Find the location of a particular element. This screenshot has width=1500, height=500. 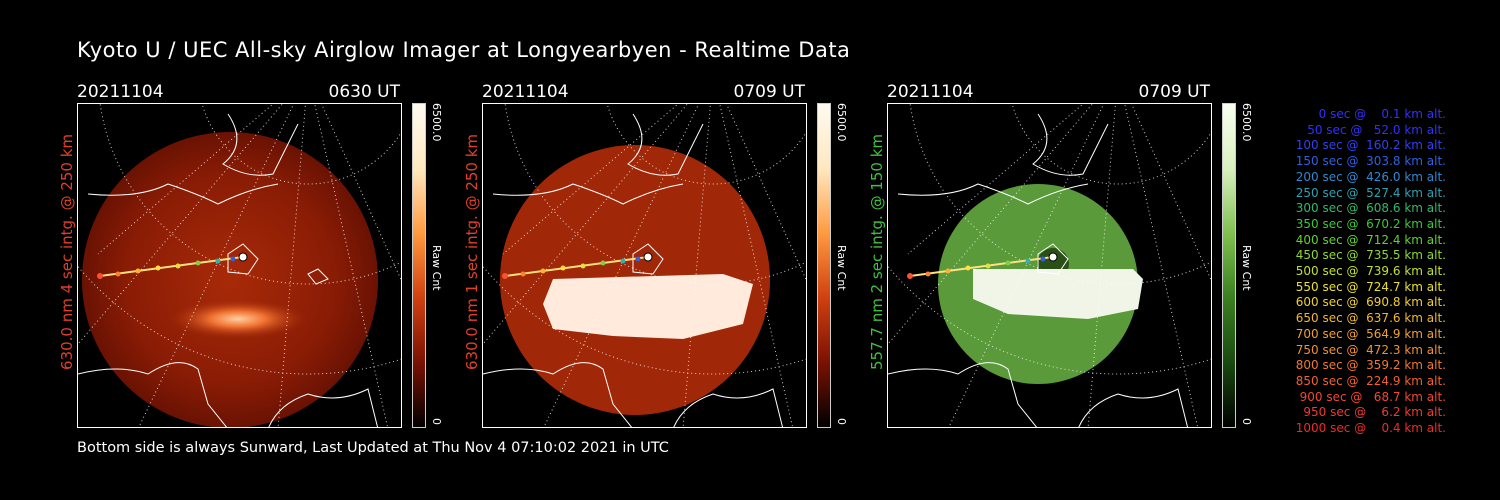

legend-row: 50 sec @ 52.0 km alt. is located at coordinates (1372, 129).